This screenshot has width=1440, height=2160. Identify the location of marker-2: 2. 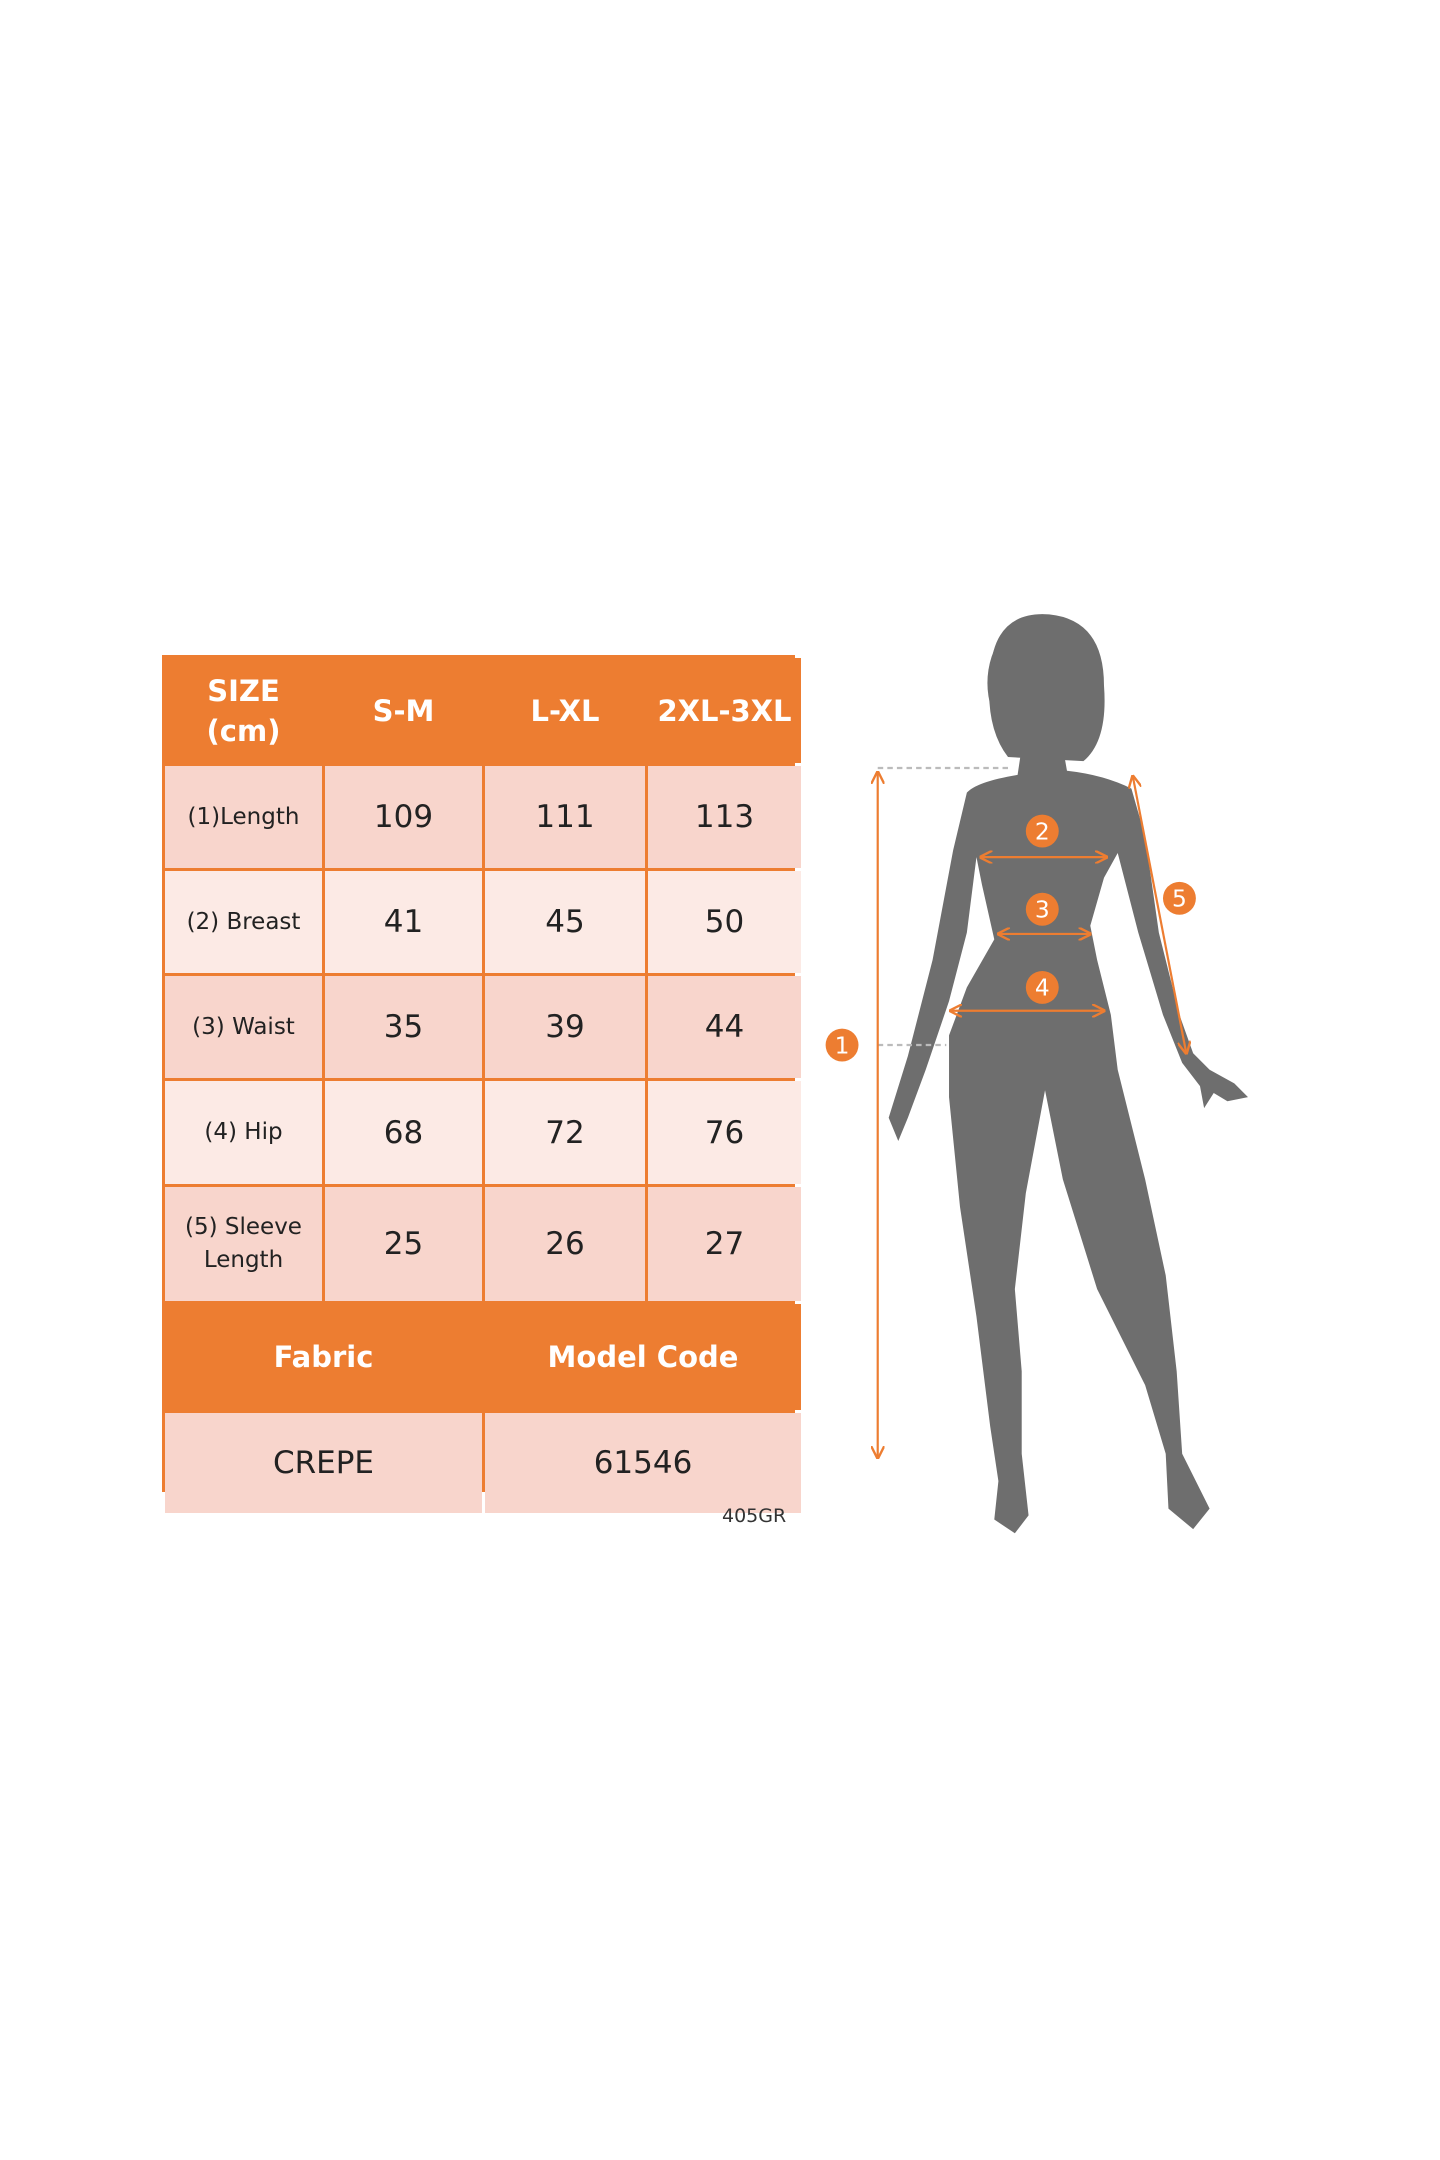
(1042, 831).